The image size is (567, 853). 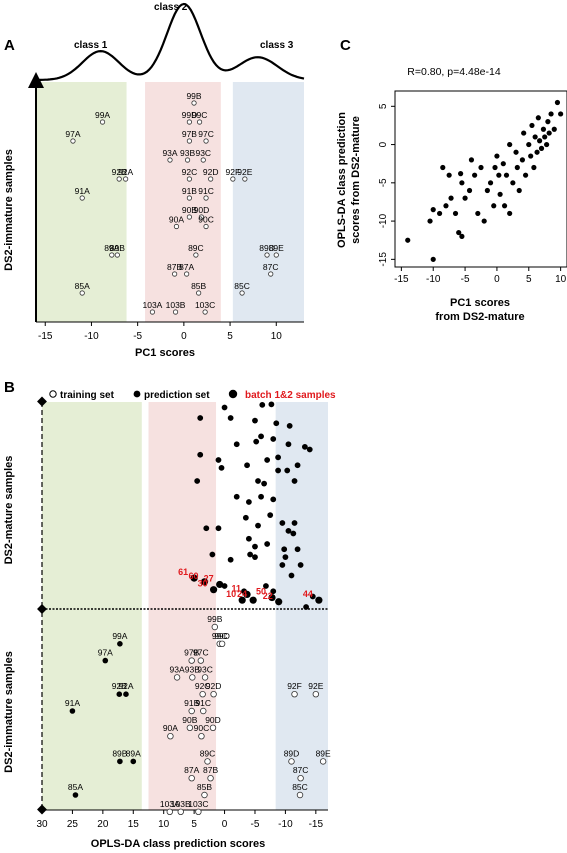 What do you see at coordinates (119, 686) in the screenshot?
I see `panel-b-immature-label: 92B` at bounding box center [119, 686].